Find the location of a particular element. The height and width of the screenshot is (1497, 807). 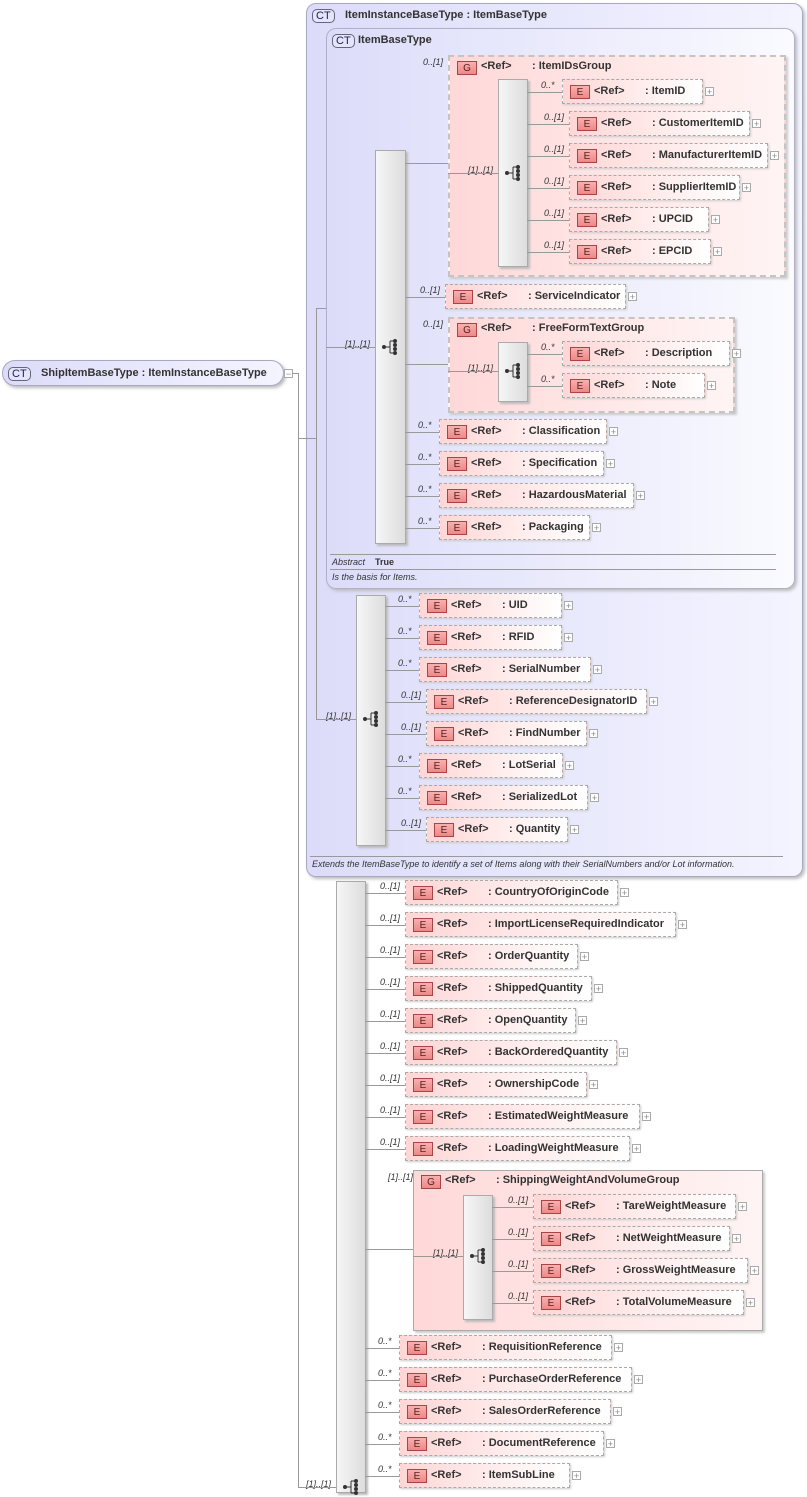

element-ownership-code: E <Ref>: OwnershipCode is located at coordinates (496, 1084).